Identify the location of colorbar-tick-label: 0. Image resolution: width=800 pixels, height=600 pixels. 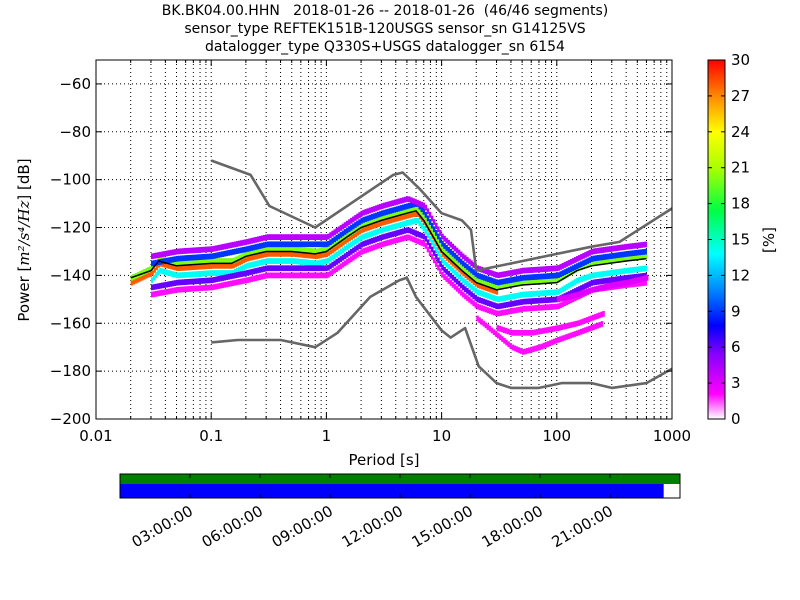
(736, 419).